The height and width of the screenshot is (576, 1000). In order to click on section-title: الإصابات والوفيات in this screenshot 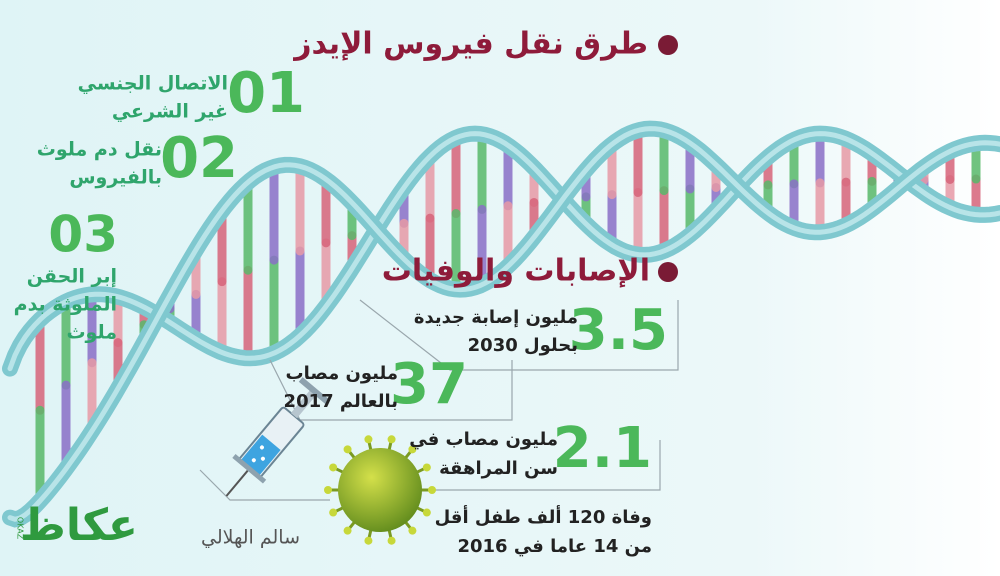, I will do `click(516, 271)`.